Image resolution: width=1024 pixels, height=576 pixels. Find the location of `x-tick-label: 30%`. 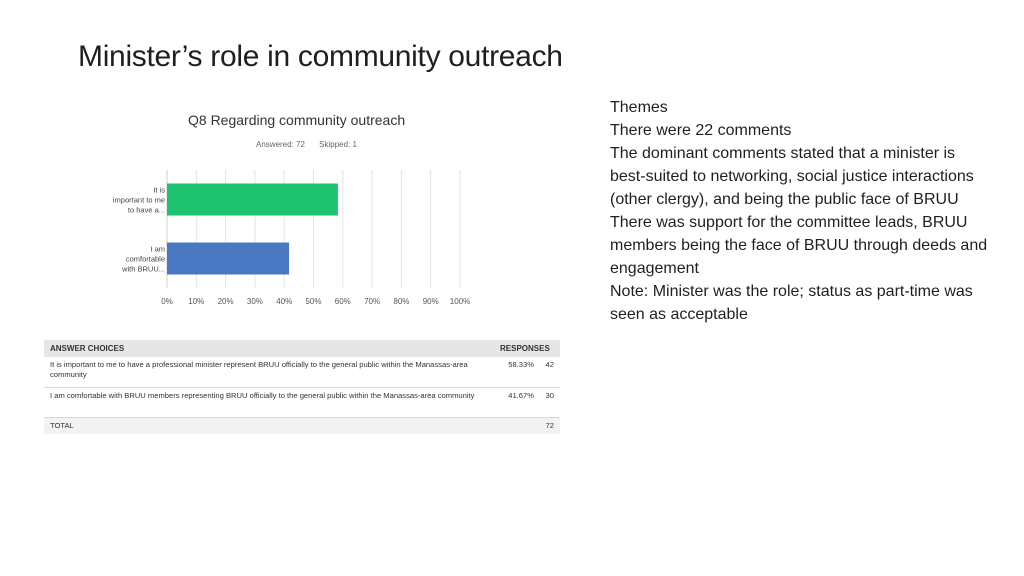

x-tick-label: 30% is located at coordinates (255, 301).